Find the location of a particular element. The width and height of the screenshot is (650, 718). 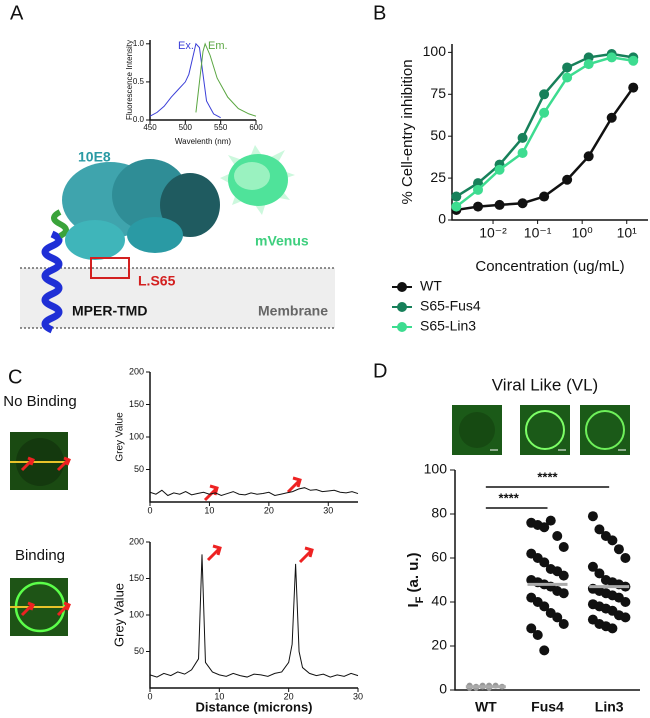

x-tick-label: 10⁻² is located at coordinates (493, 233).